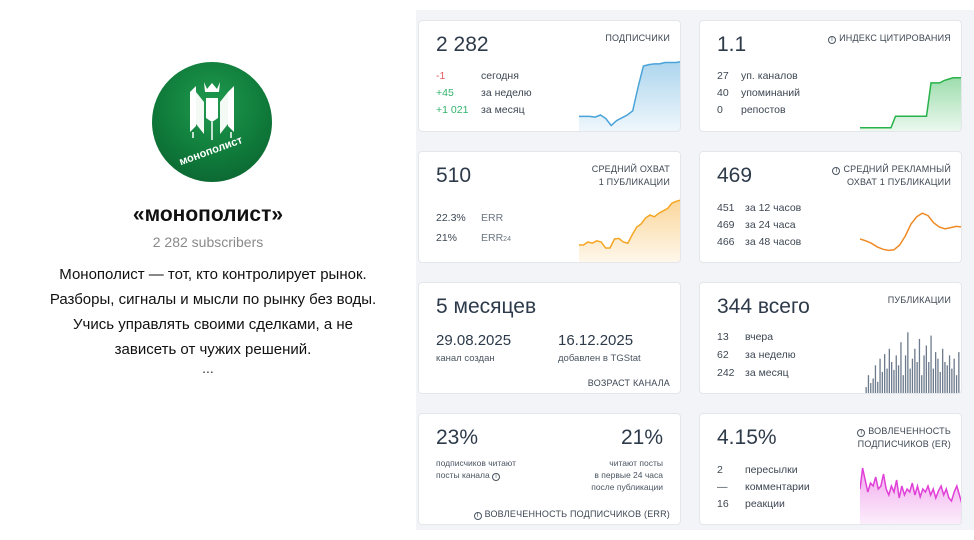 This screenshot has height=540, width=974. What do you see at coordinates (454, 175) in the screenshot?
I see `reach-value: 510` at bounding box center [454, 175].